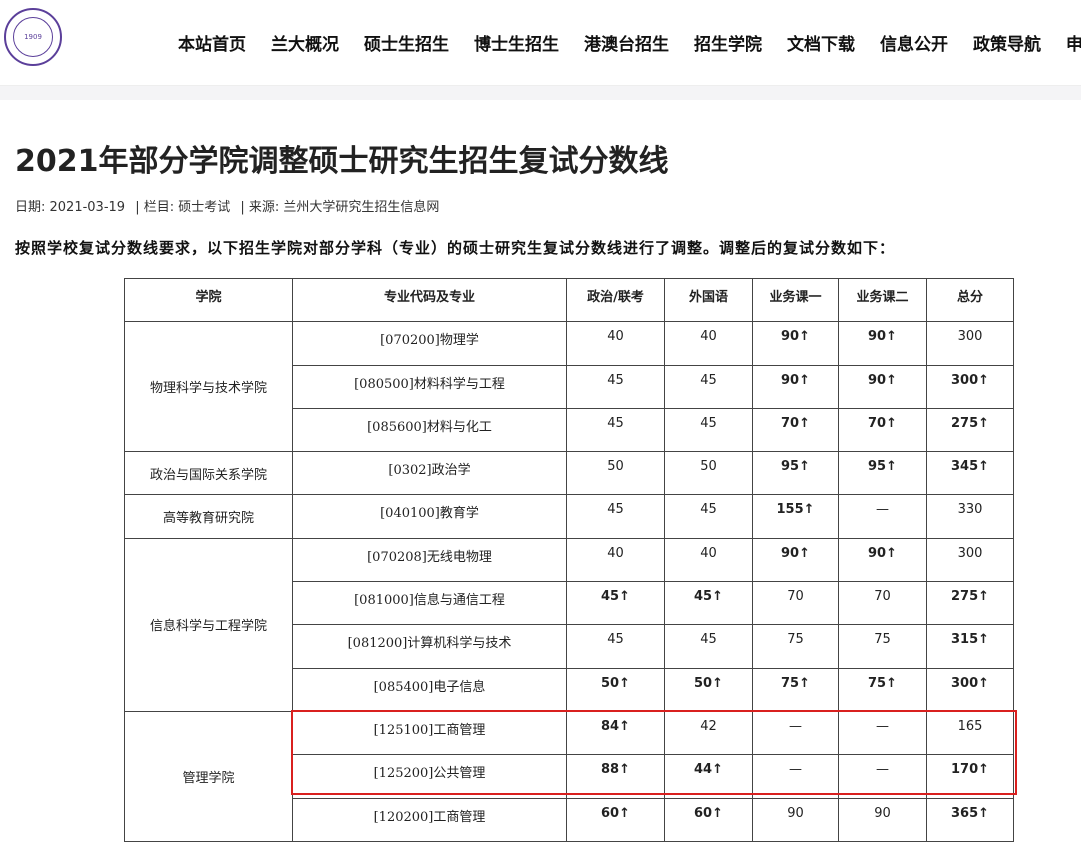 This screenshot has width=1081, height=846. What do you see at coordinates (615, 300) in the screenshot?
I see `column-header: 政治/联考` at bounding box center [615, 300].